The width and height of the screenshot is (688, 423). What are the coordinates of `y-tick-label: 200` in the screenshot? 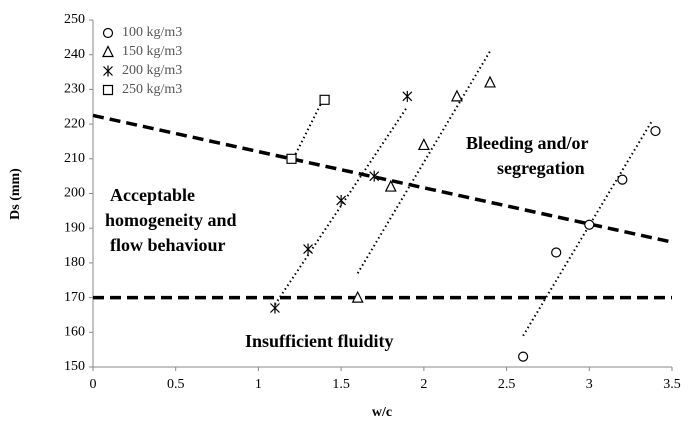 It's located at (74, 193).